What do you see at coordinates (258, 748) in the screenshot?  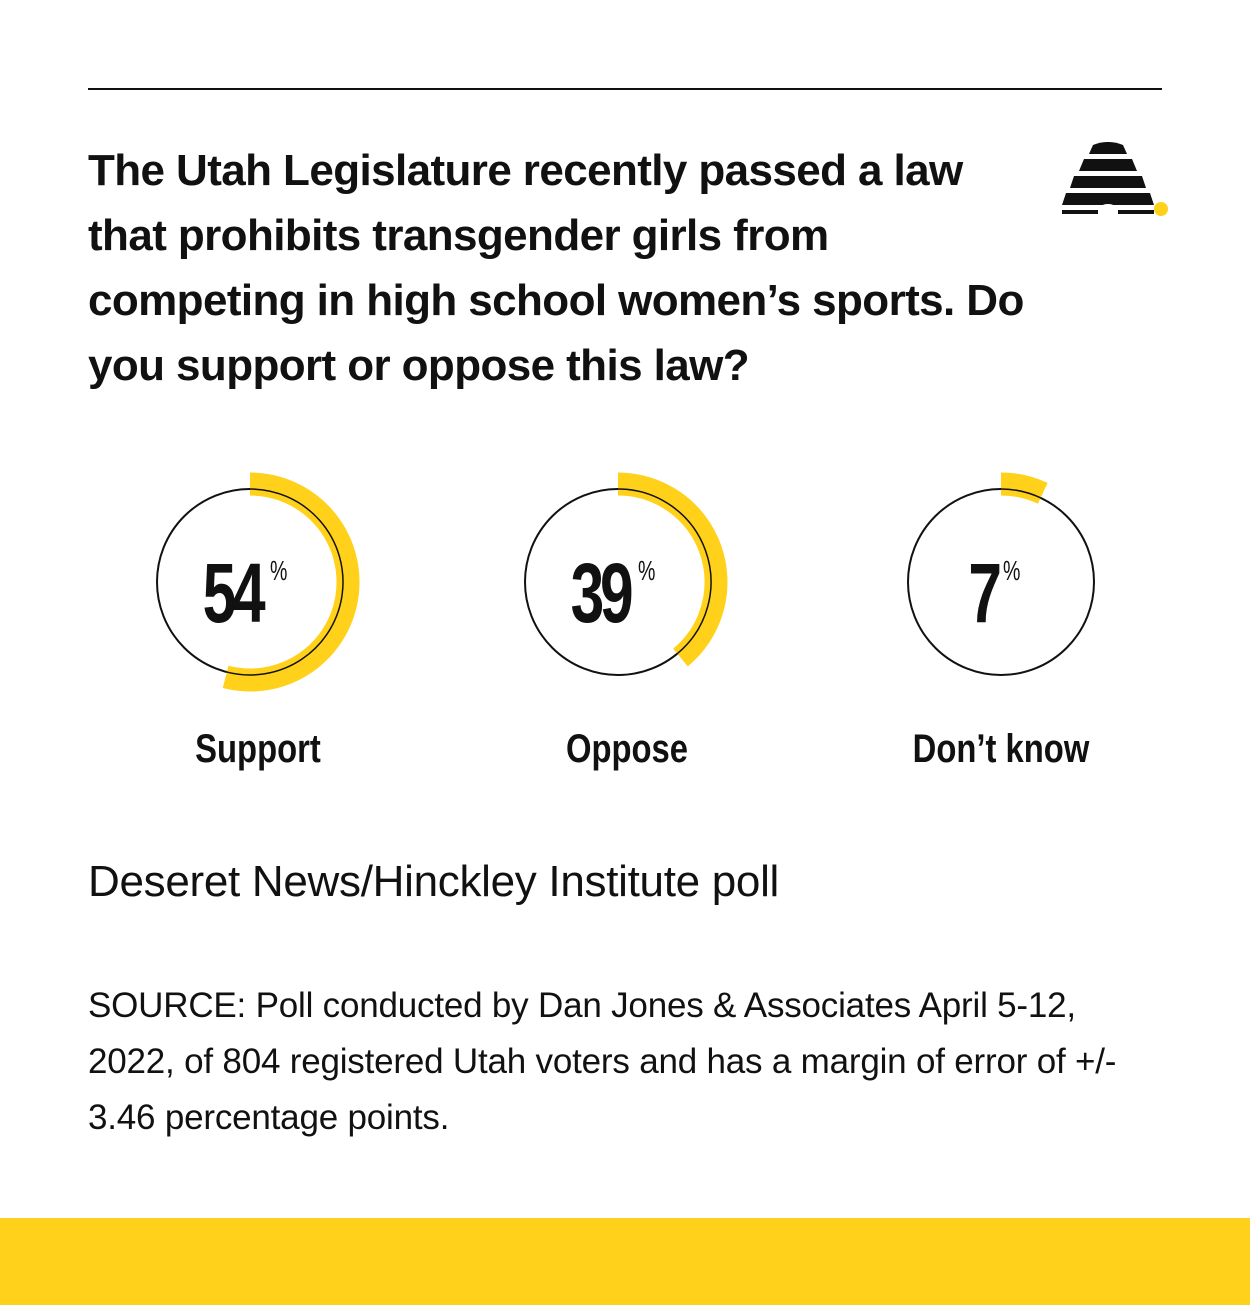 I see `category-label-support: Support` at bounding box center [258, 748].